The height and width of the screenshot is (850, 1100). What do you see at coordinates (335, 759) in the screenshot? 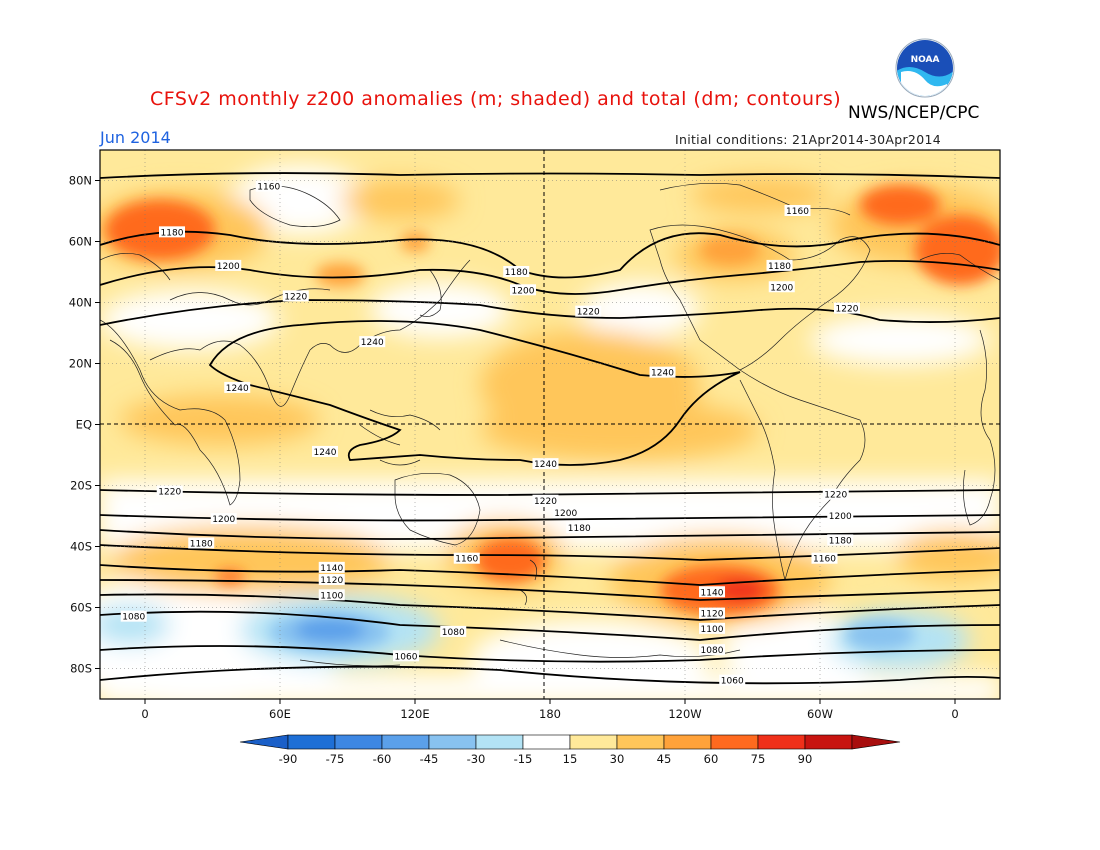
I see `colorbar-label: -75` at bounding box center [335, 759].